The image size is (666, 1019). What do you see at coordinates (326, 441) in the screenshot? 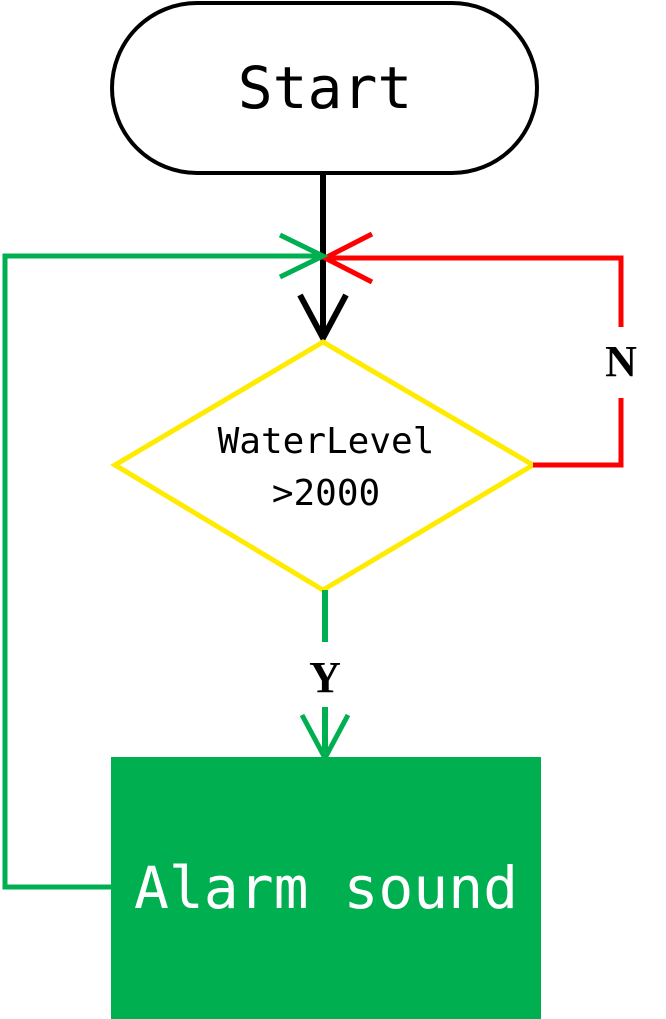
I see `decision-label-line1: WaterLevel` at bounding box center [326, 441].